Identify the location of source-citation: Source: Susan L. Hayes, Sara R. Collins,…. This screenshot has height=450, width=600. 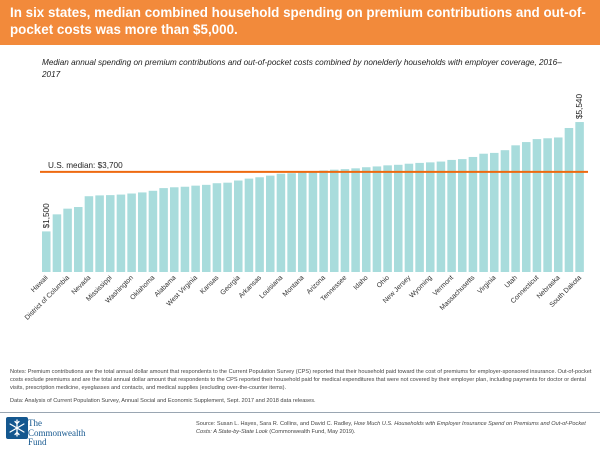
(394, 429).